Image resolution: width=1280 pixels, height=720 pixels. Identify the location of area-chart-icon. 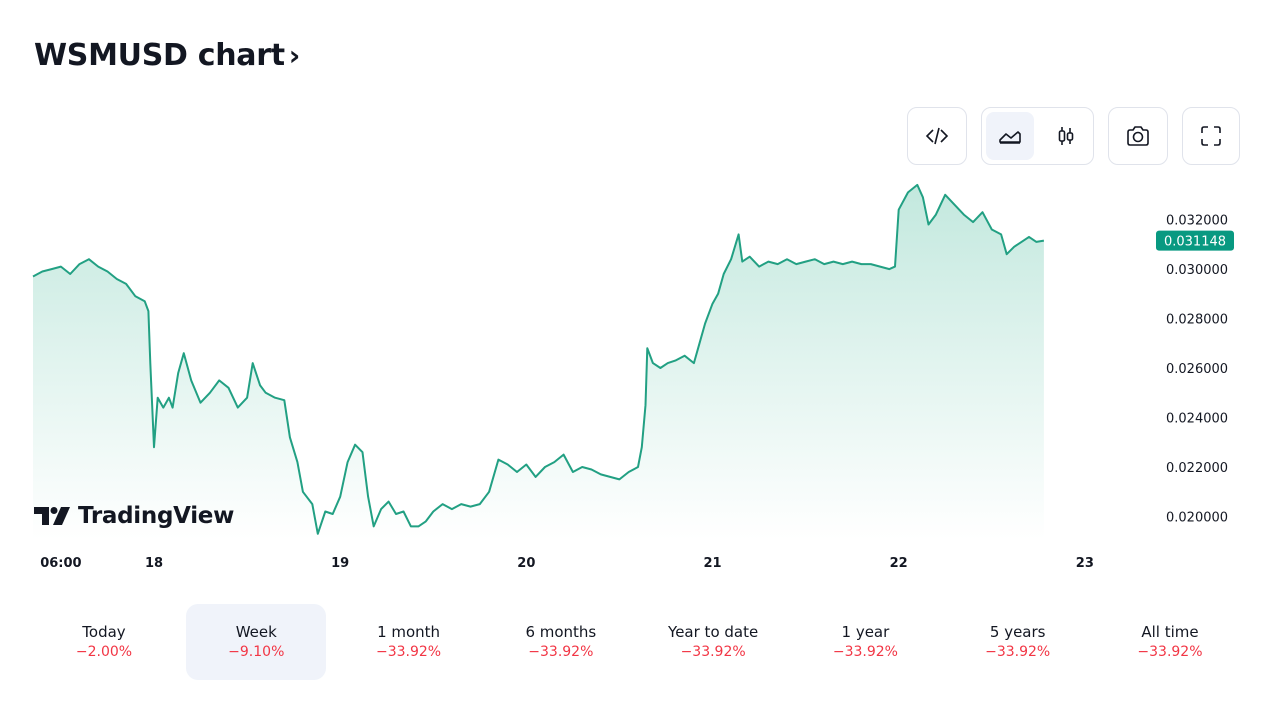
(1009, 137).